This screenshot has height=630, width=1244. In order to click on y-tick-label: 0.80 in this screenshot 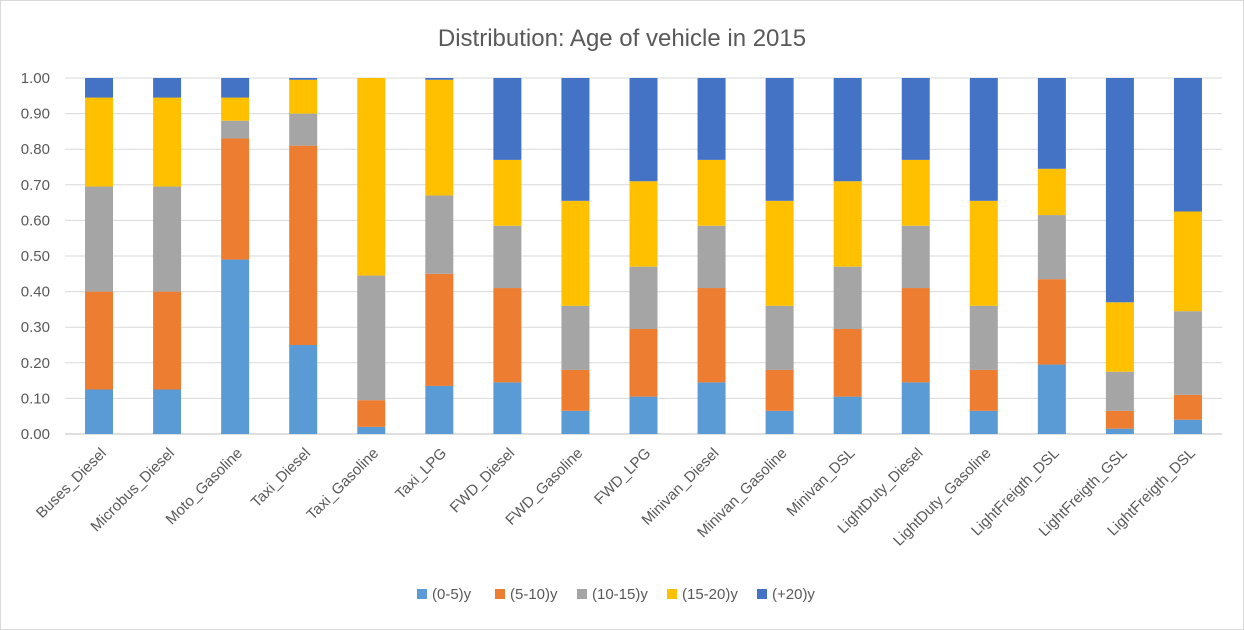, I will do `click(35, 149)`.